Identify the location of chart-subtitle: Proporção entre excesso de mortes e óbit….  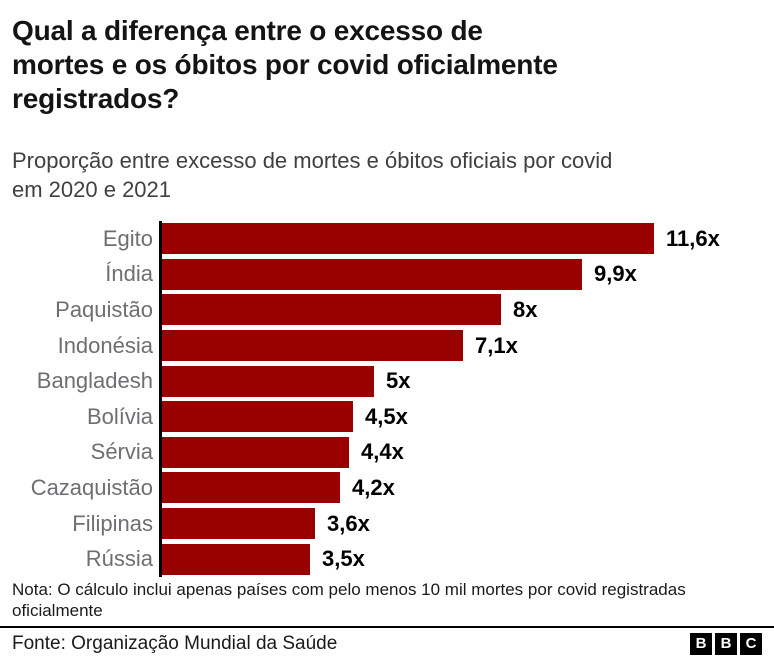
(387, 175).